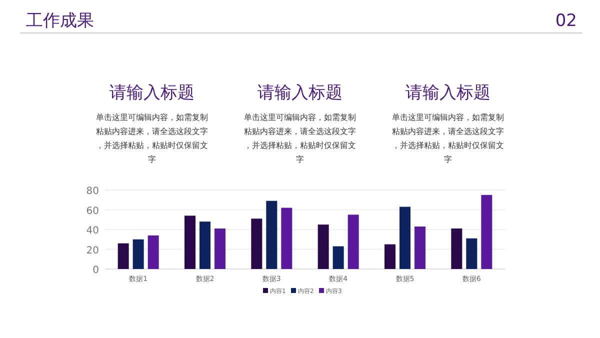 This screenshot has height=338, width=600. Describe the element at coordinates (566, 21) in the screenshot. I see `text: 02` at that location.